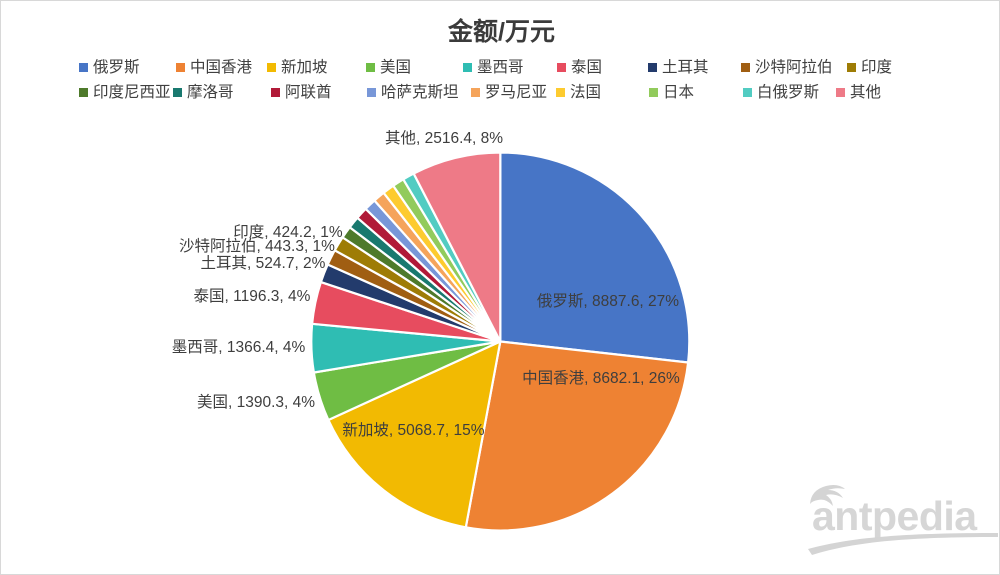 This screenshot has height=575, width=1000. What do you see at coordinates (895, 516) in the screenshot?
I see `svg-text: antpedia` at bounding box center [895, 516].